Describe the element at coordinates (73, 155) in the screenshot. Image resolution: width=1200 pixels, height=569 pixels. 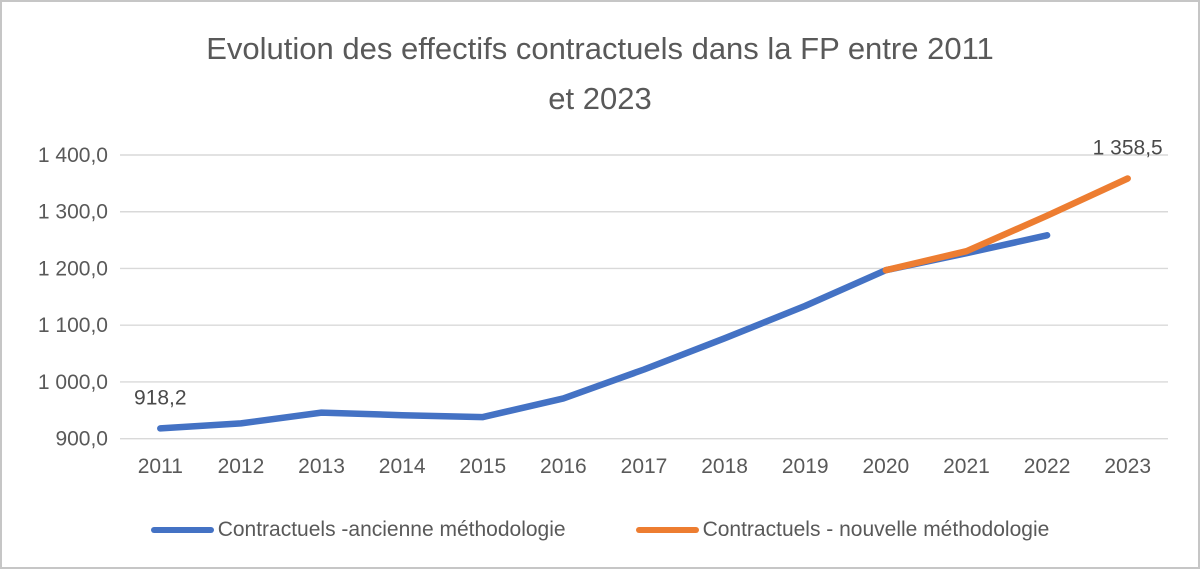
I see `y-axis-tick-label: 1 400,0` at that location.